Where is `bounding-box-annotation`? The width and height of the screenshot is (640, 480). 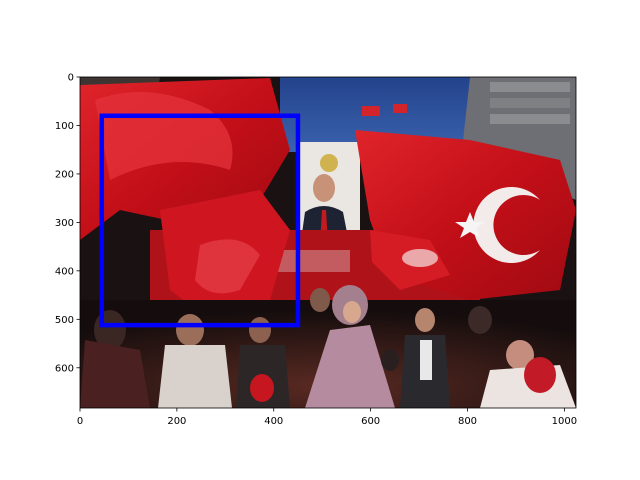 bounding-box-annotation is located at coordinates (200, 220).